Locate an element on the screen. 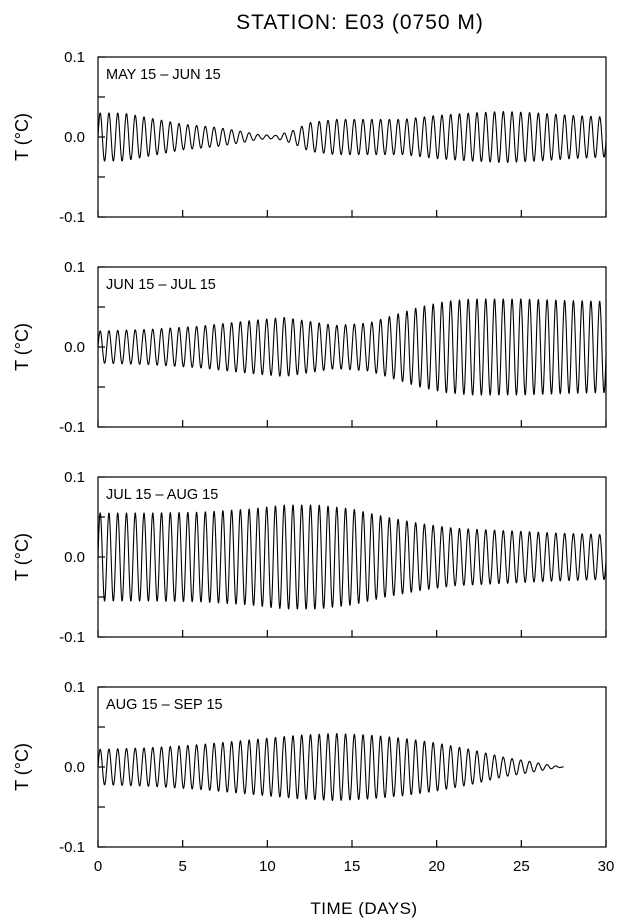  x-tick-labels: 0 5 10 15 20 25 30 is located at coordinates (354, 866).